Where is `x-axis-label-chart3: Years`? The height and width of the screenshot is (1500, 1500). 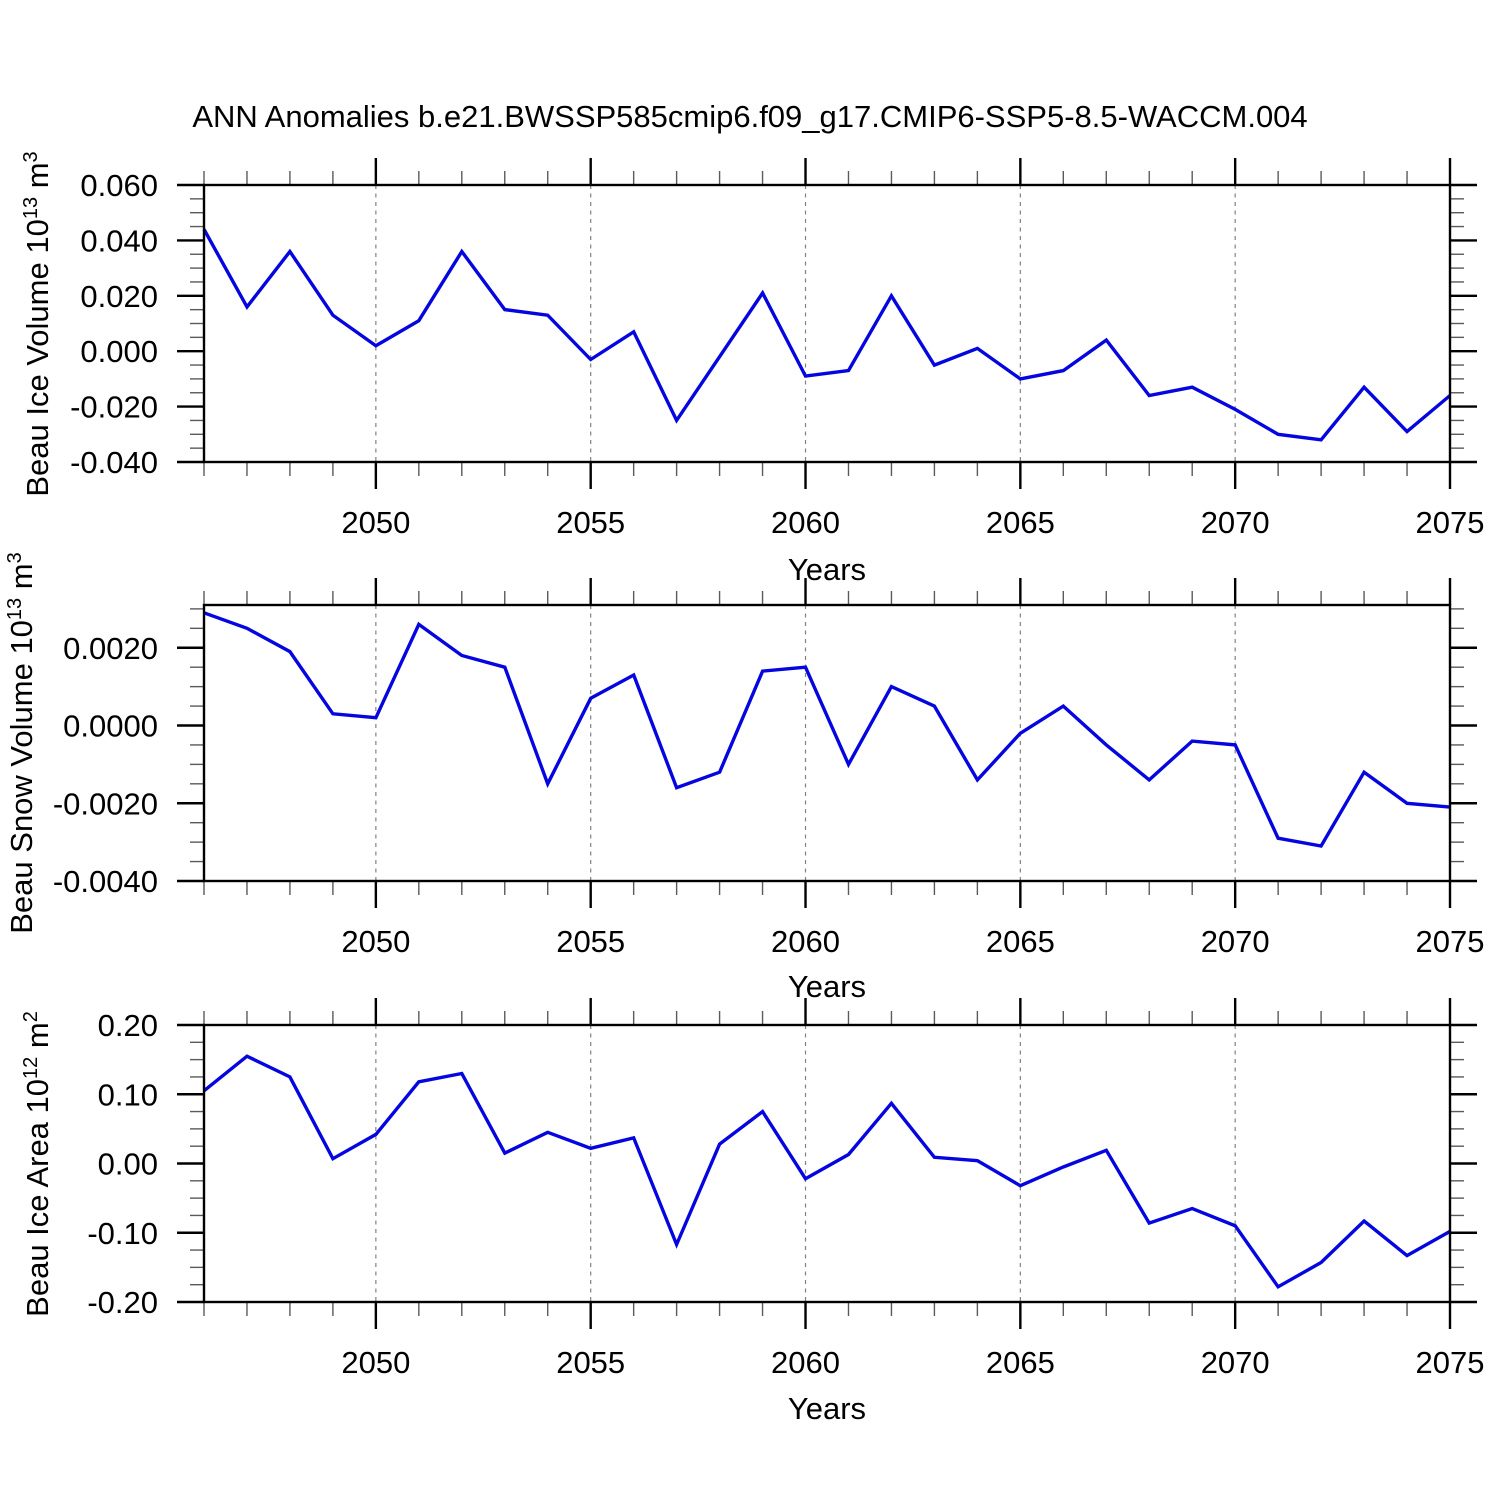 x-axis-label-chart3: Years is located at coordinates (827, 1408).